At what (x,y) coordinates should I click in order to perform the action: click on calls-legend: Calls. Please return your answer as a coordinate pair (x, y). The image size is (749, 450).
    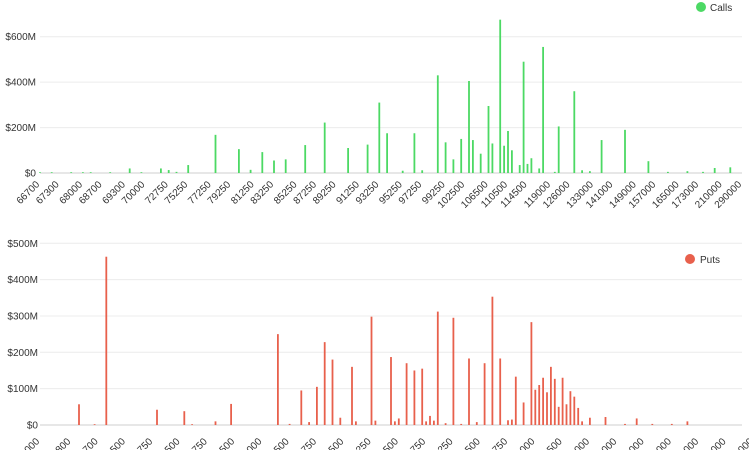
    Looking at the image, I should click on (714, 8).